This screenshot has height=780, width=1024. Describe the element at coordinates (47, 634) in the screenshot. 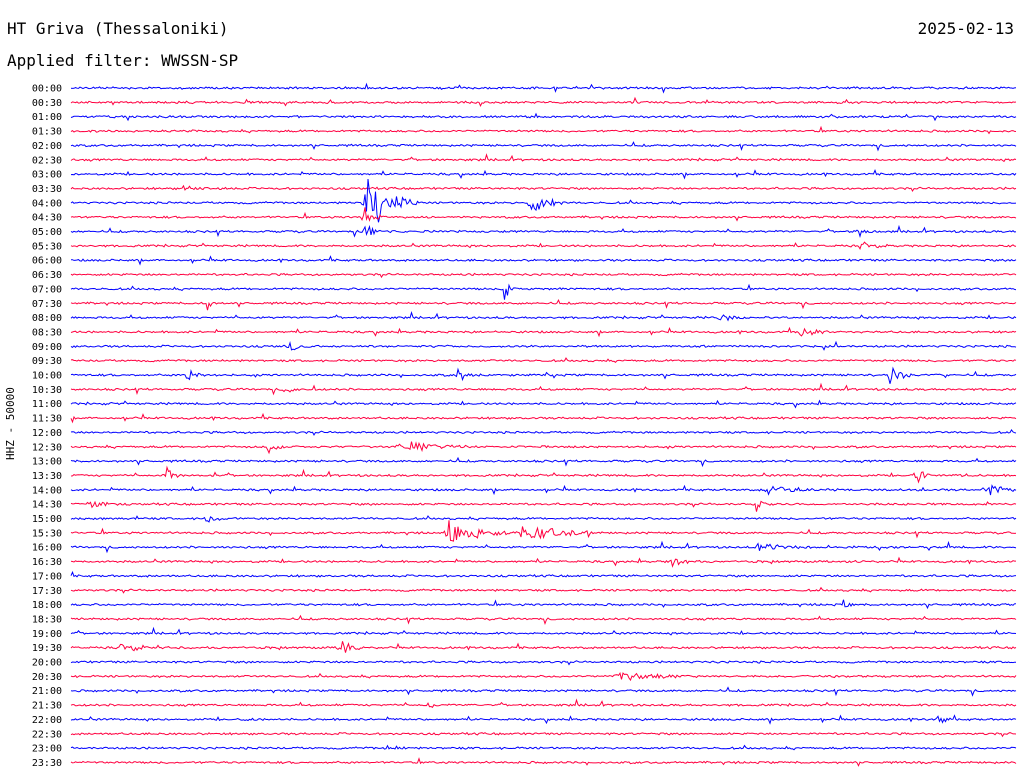

I see `row-time-label: 19:00` at that location.